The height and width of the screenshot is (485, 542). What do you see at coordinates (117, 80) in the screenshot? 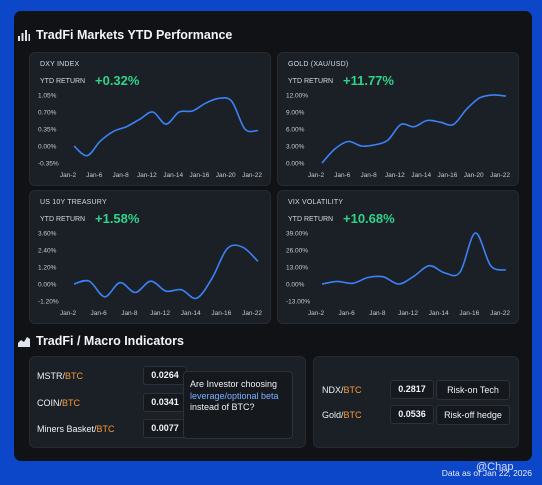
I see `ytd-return-value: +0.32%` at bounding box center [117, 80].